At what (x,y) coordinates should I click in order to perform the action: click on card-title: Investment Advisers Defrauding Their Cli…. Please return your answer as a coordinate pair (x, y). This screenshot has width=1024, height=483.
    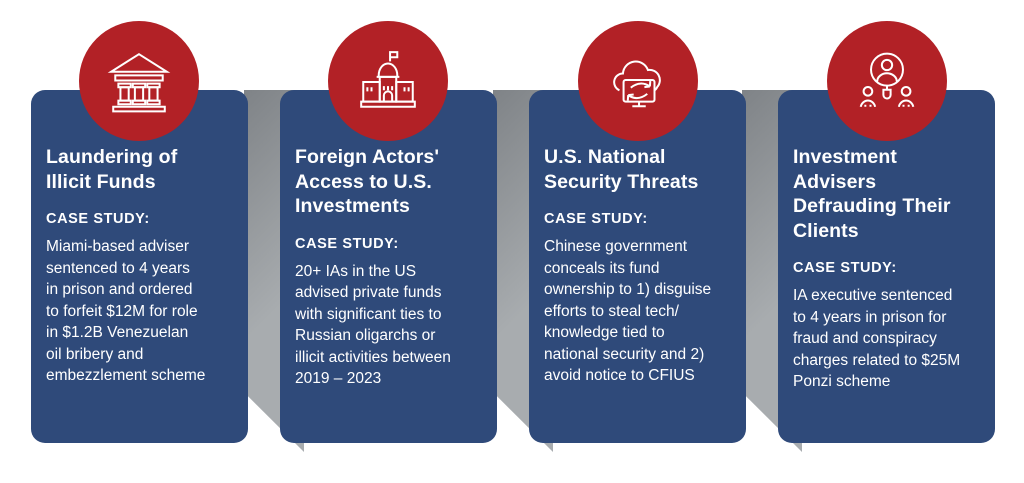
    Looking at the image, I should click on (872, 194).